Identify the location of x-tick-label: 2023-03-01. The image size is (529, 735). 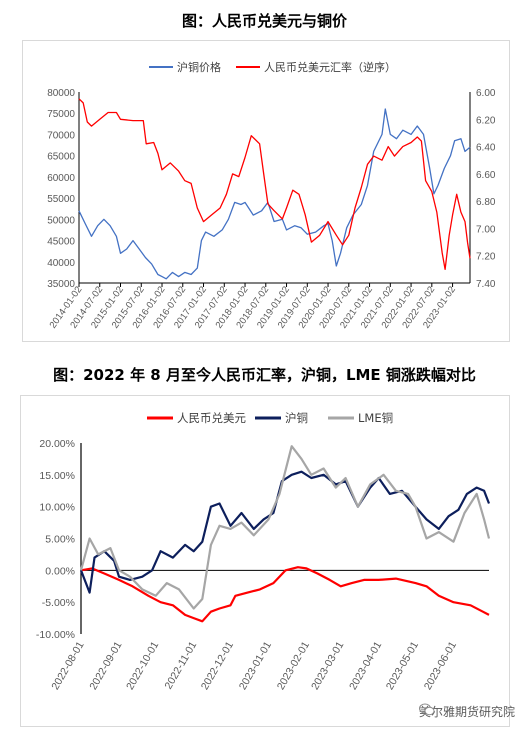
(327, 665).